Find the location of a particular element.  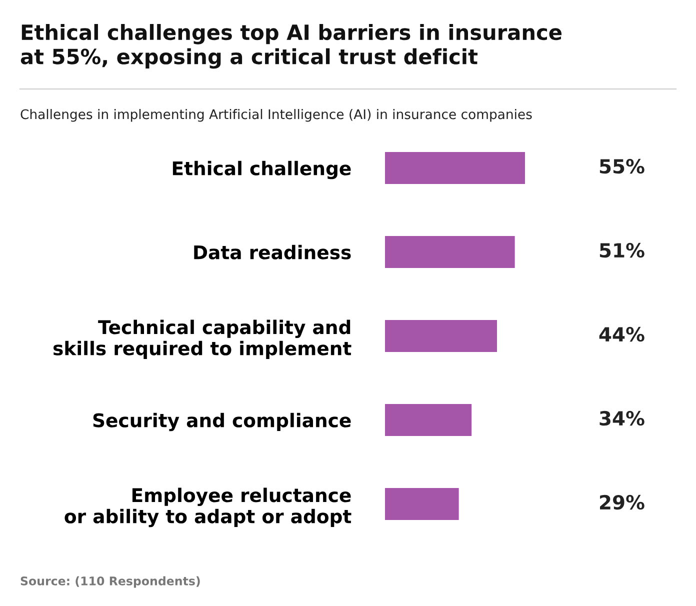

data-label: 51% is located at coordinates (622, 250).